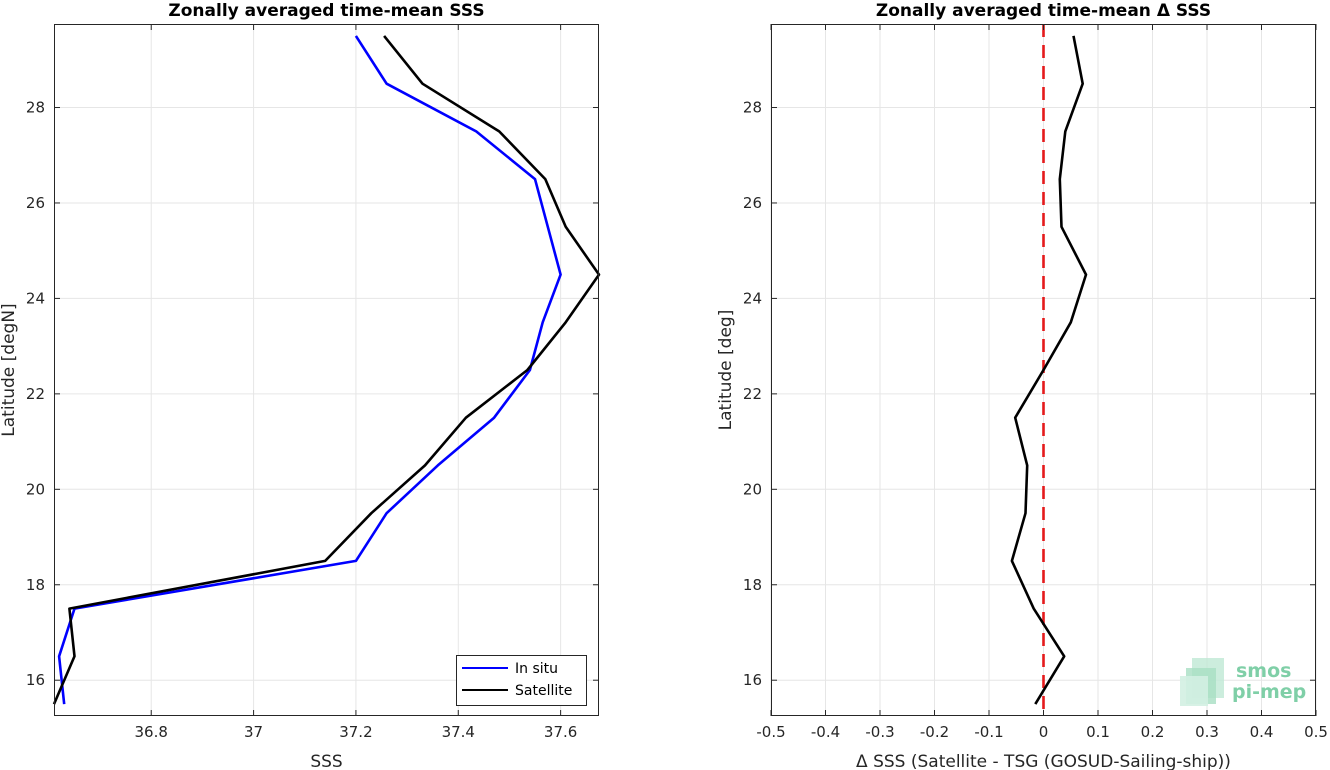 This screenshot has width=1330, height=770. What do you see at coordinates (1262, 732) in the screenshot?
I see `x-tick-label: 0.4` at bounding box center [1262, 732].